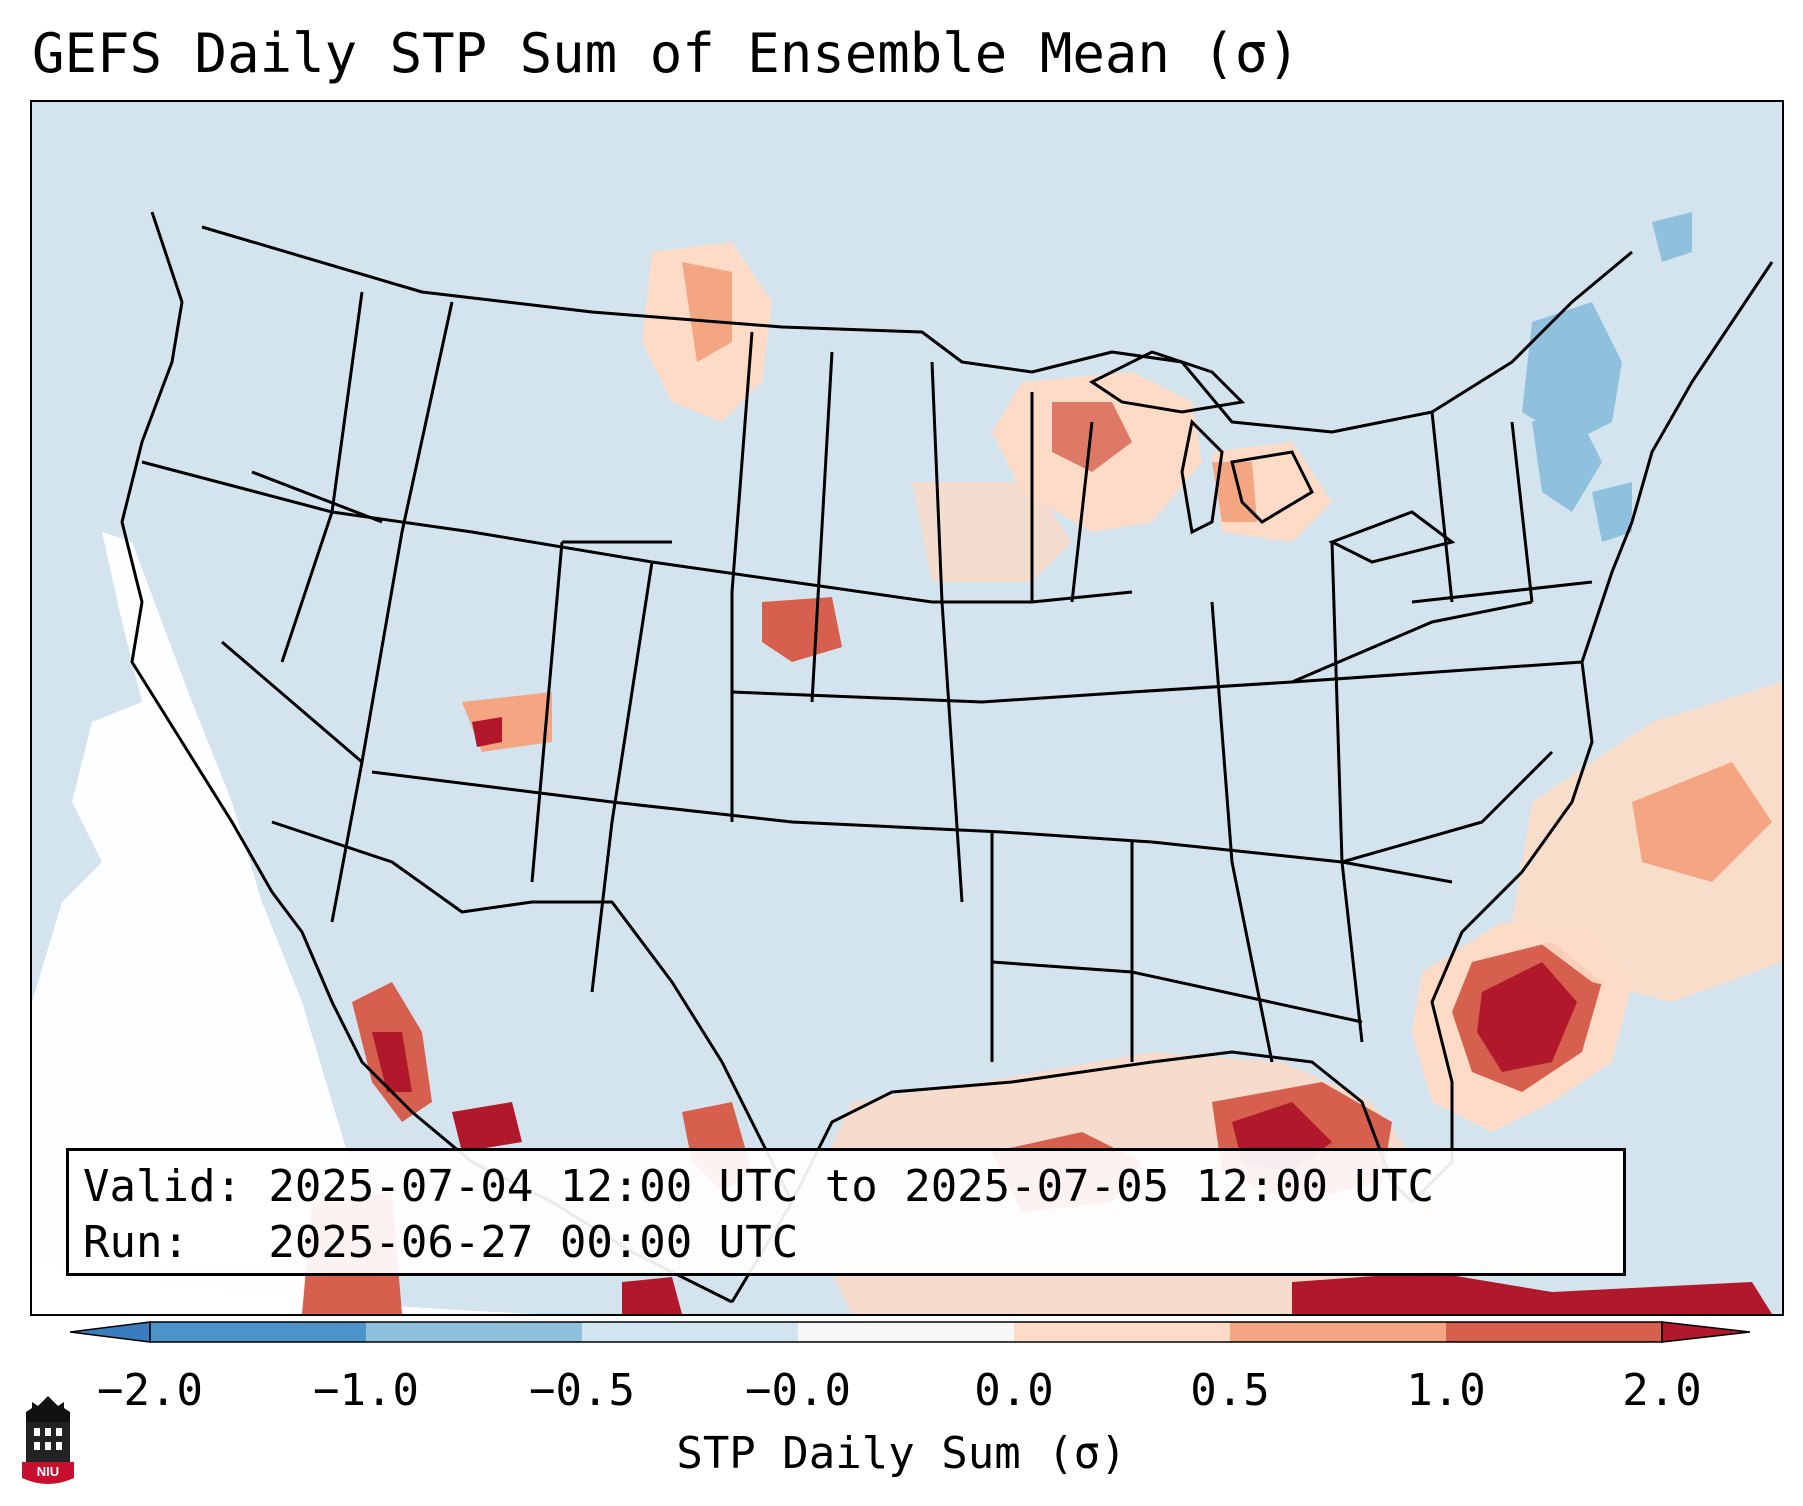 This screenshot has width=1803, height=1506. Describe the element at coordinates (48, 1471) in the screenshot. I see `logo-text: NIU` at that location.